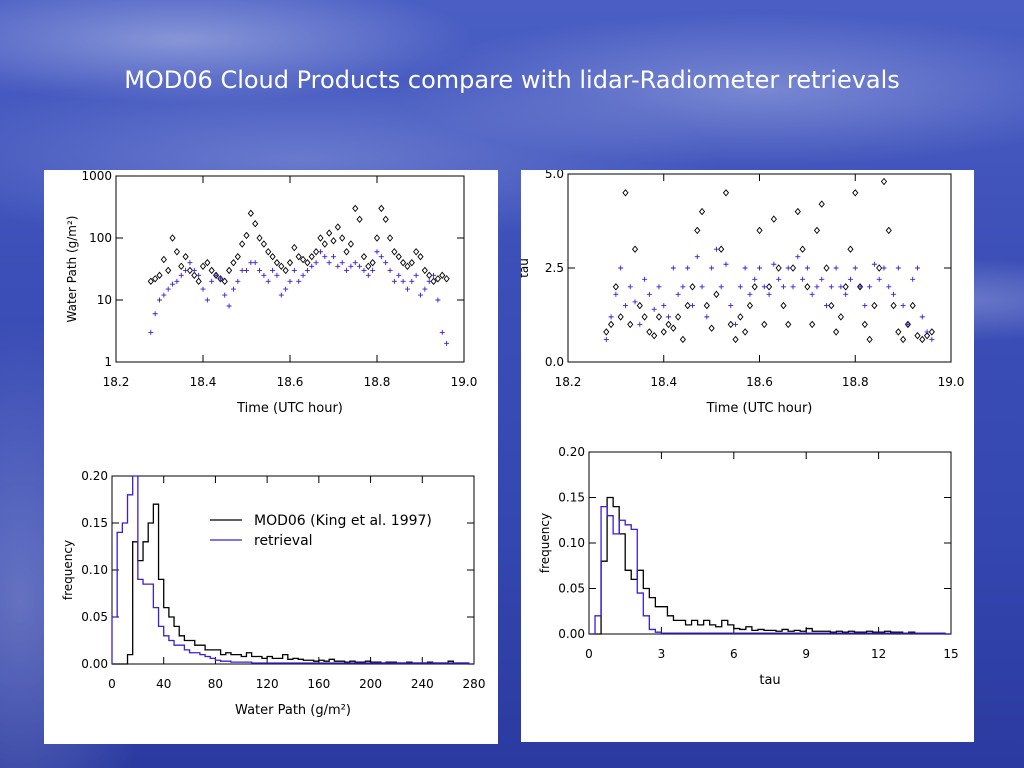 This screenshot has height=768, width=1024. Describe the element at coordinates (526, 268) in the screenshot. I see `y-axis-label: tau` at that location.